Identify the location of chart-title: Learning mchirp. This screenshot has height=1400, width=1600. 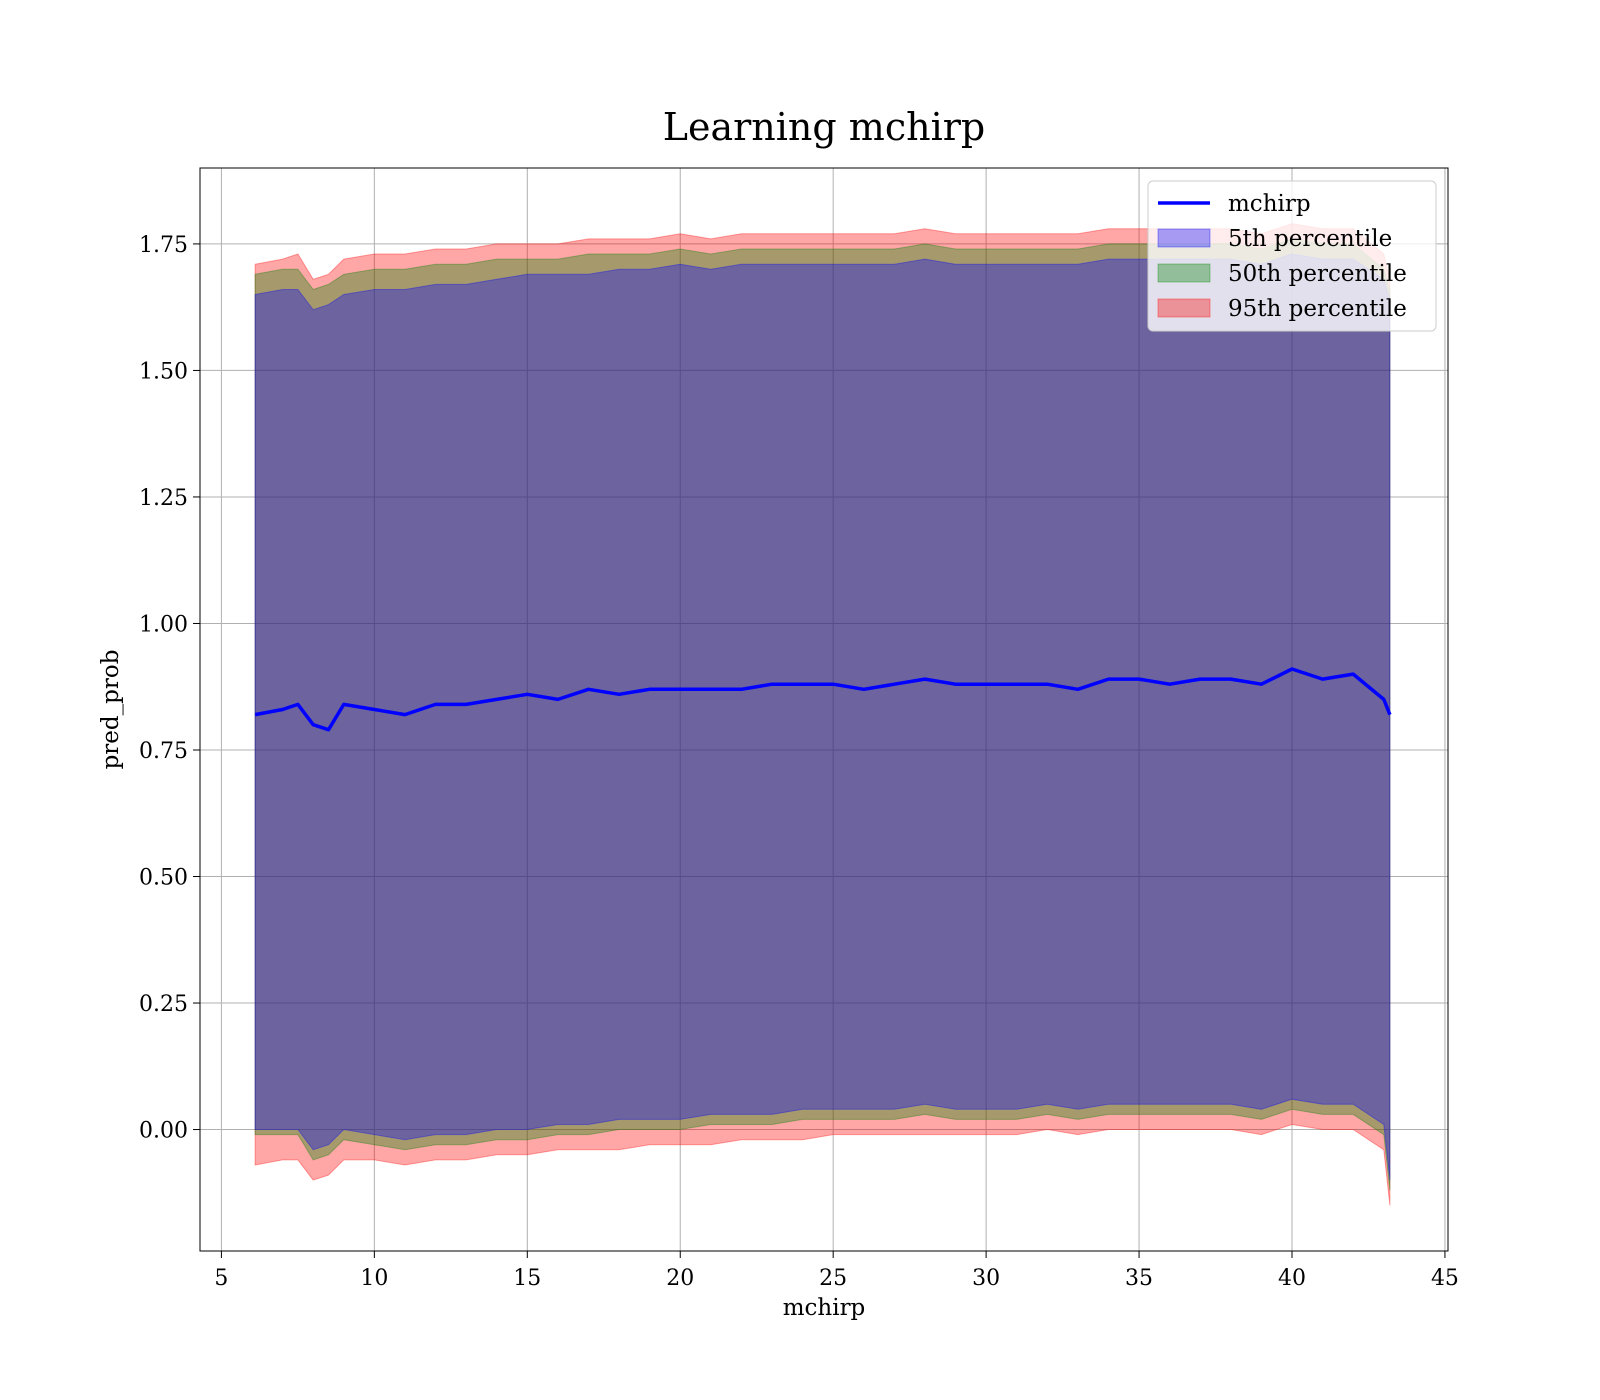
(824, 127).